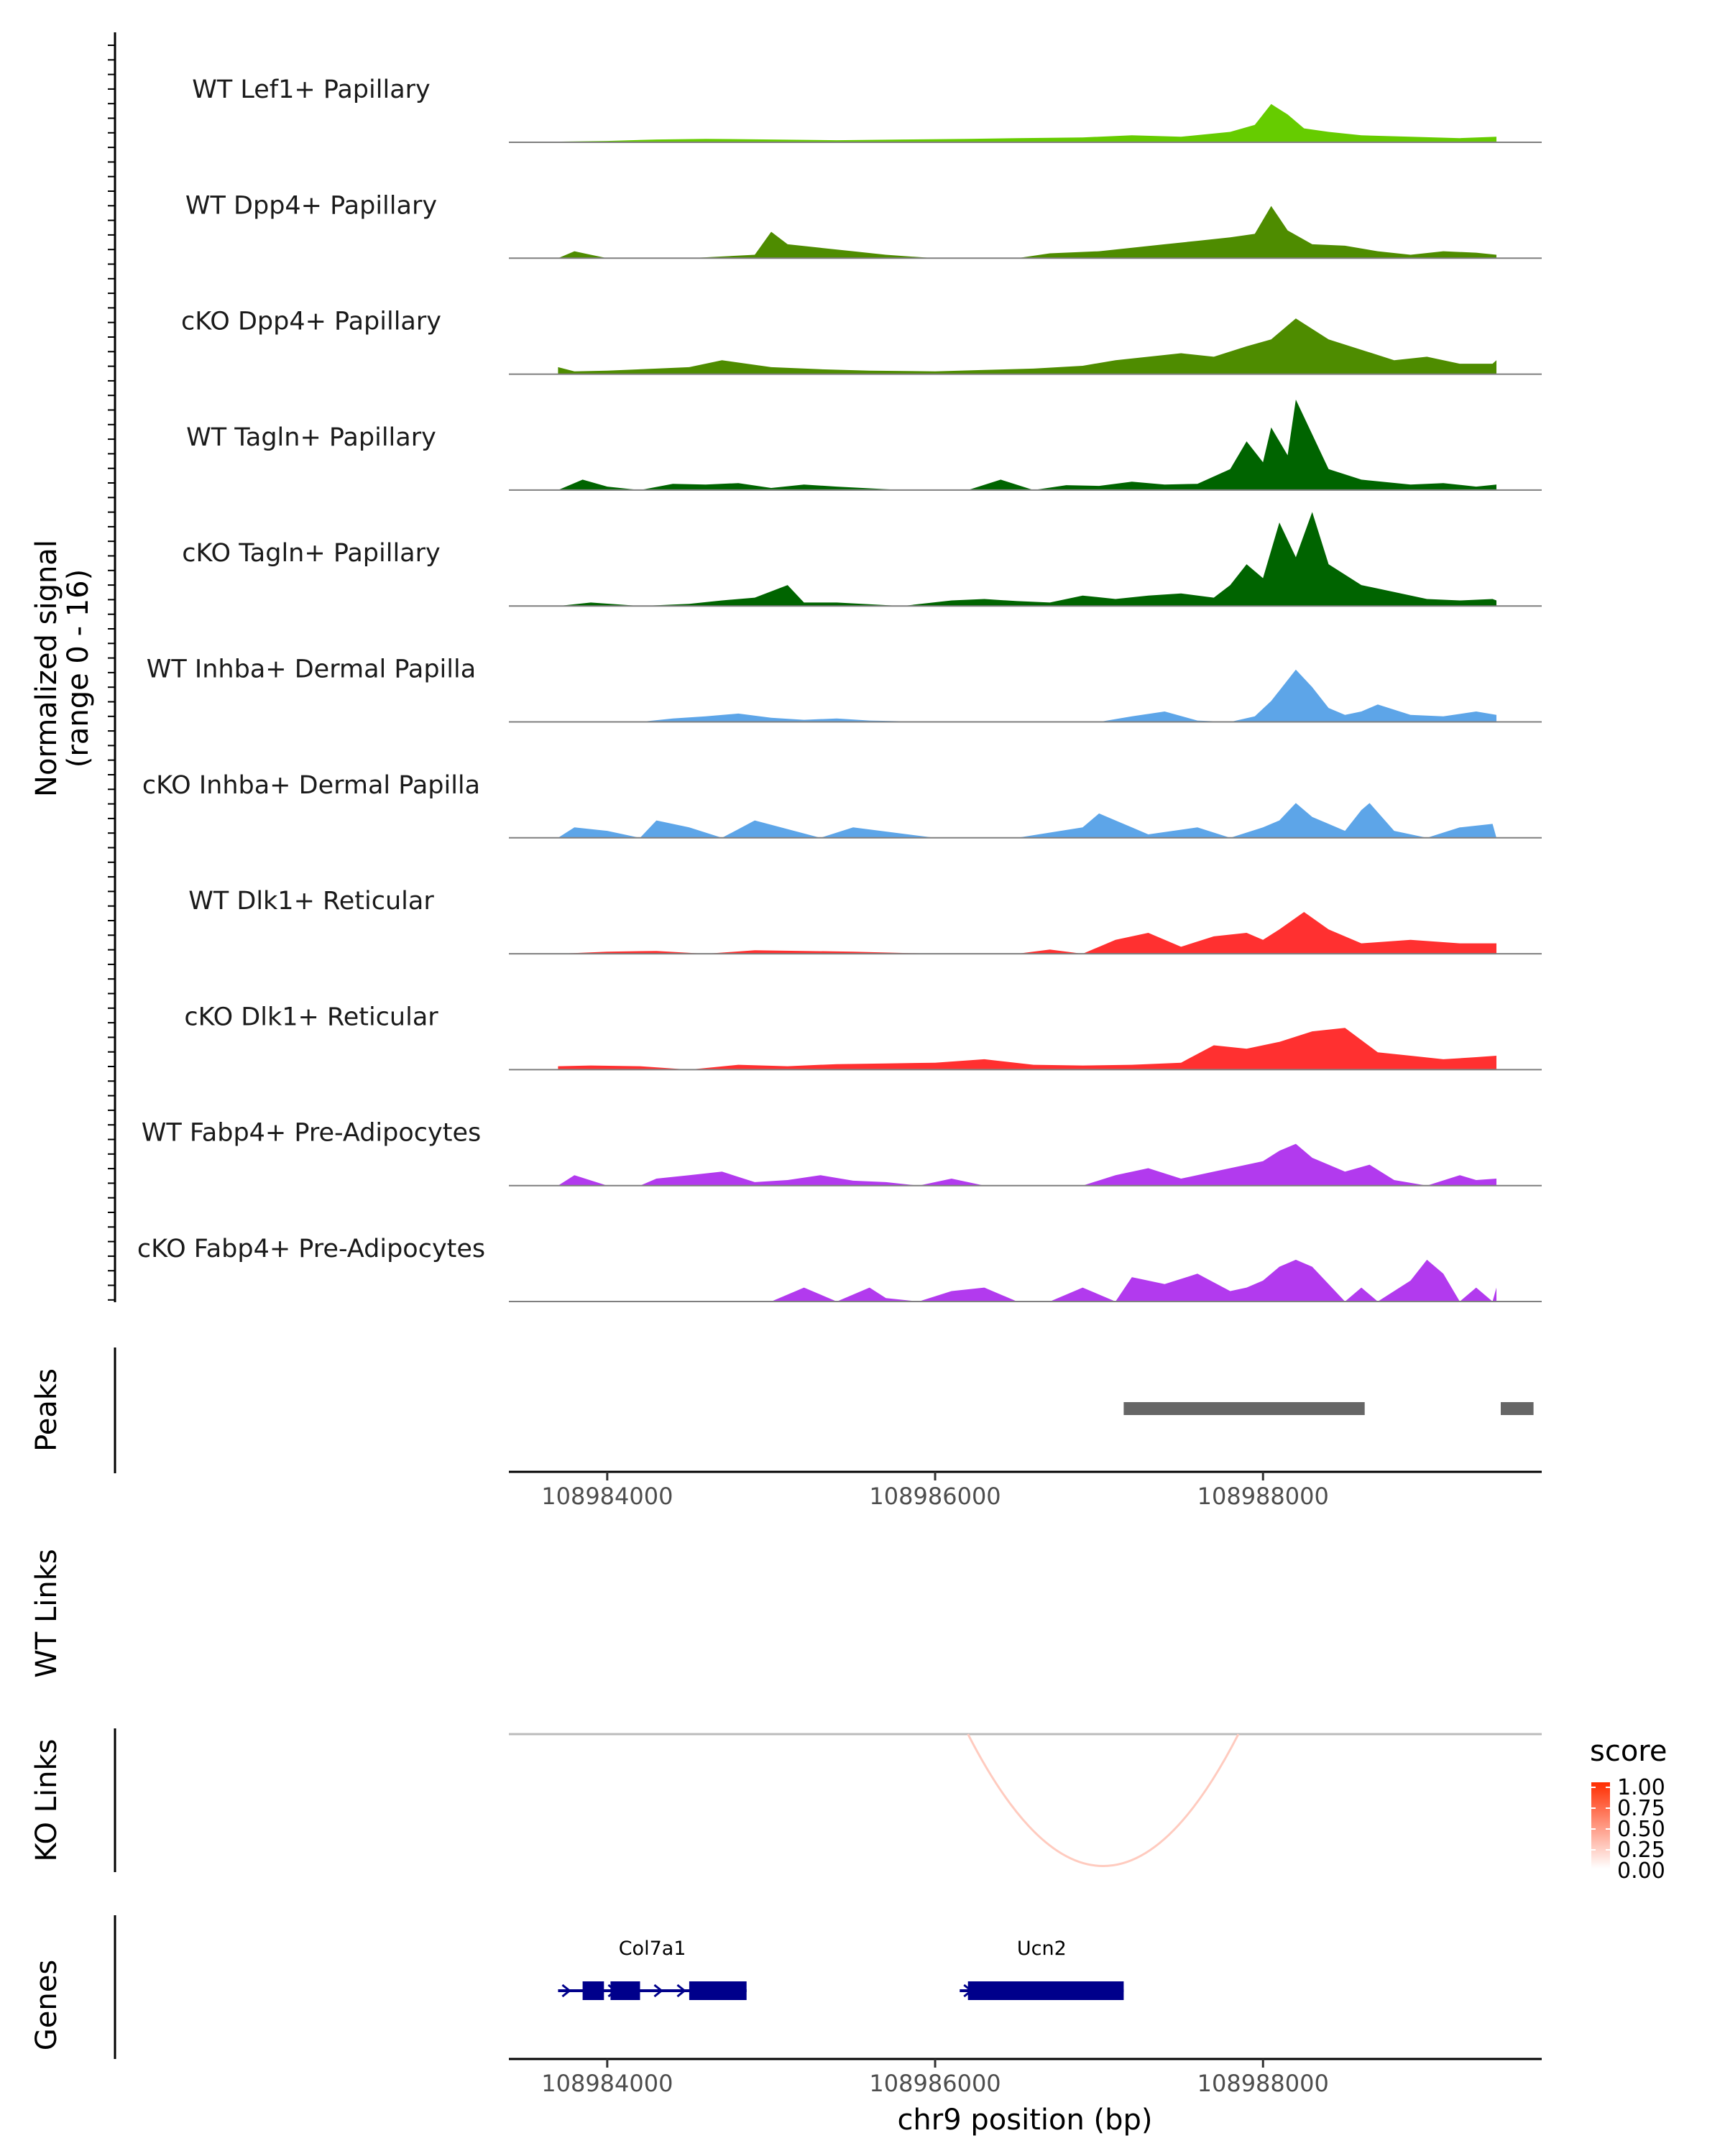 The height and width of the screenshot is (2156, 1725). I want to click on ko-link-arcs, so click(1103, 1800).